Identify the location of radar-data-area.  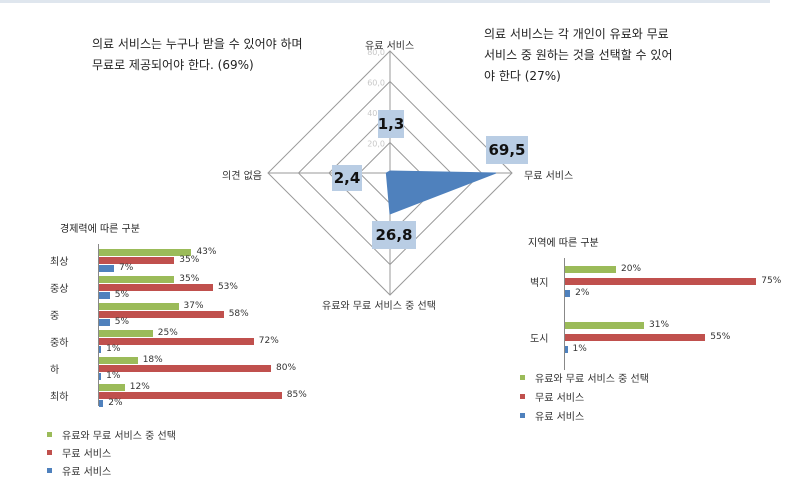
(441, 192).